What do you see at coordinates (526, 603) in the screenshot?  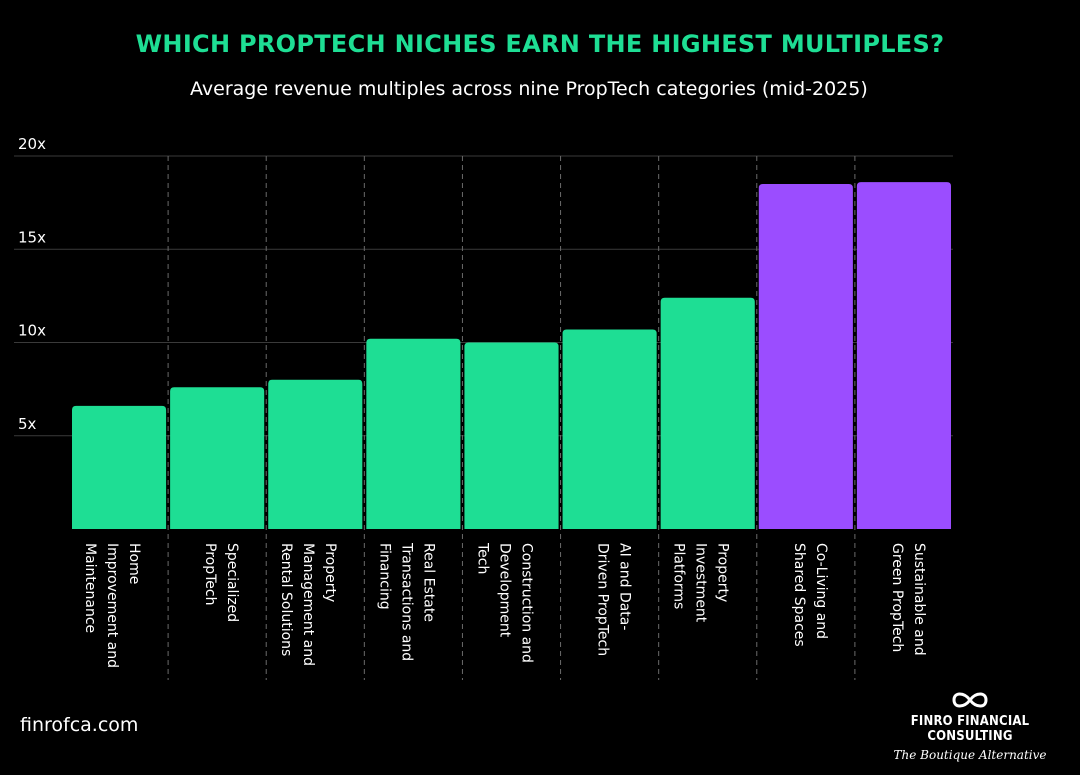 I see `category-label-line: Construction and` at bounding box center [526, 603].